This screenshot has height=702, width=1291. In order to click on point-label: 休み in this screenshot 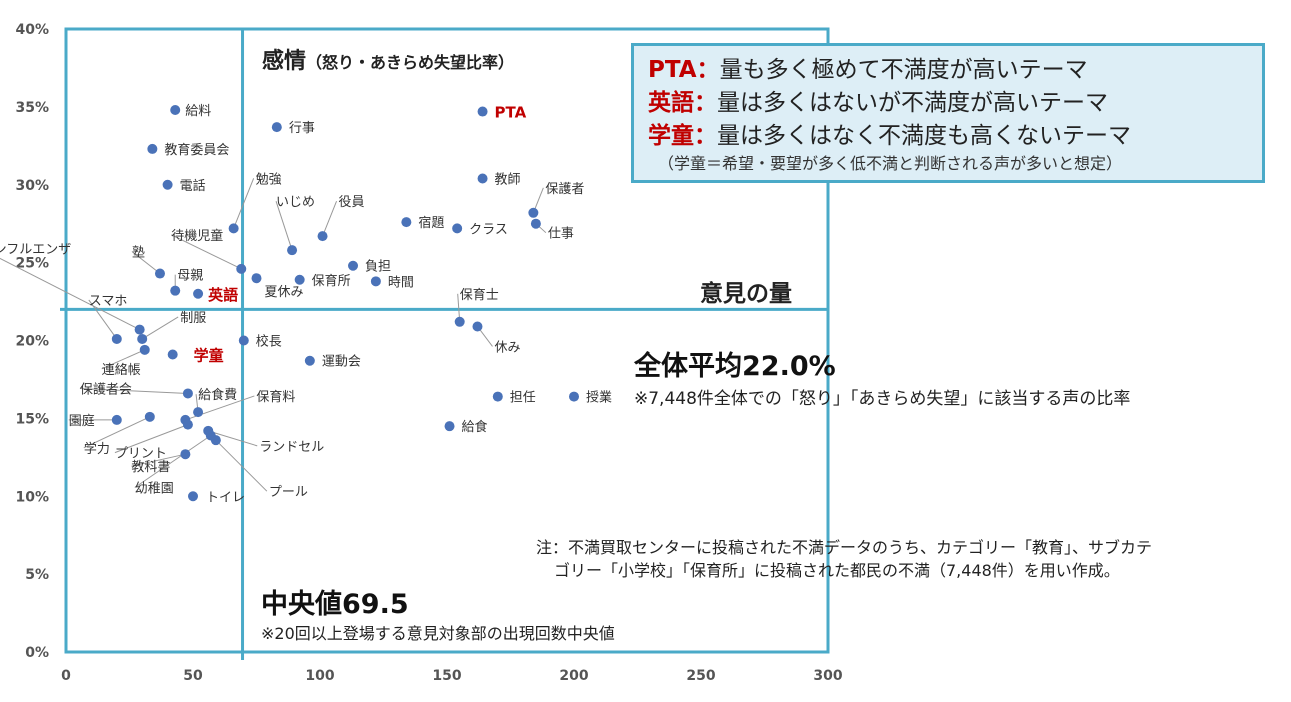, I will do `click(507, 347)`.